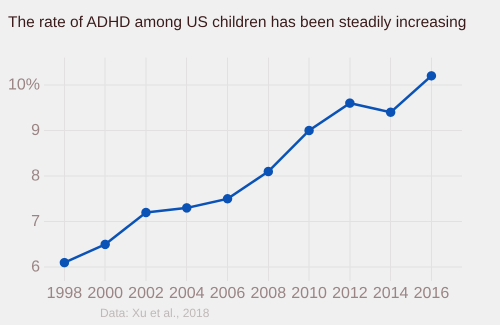 This screenshot has height=325, width=500. What do you see at coordinates (432, 293) in the screenshot?
I see `x-tick-label: 2016` at bounding box center [432, 293].